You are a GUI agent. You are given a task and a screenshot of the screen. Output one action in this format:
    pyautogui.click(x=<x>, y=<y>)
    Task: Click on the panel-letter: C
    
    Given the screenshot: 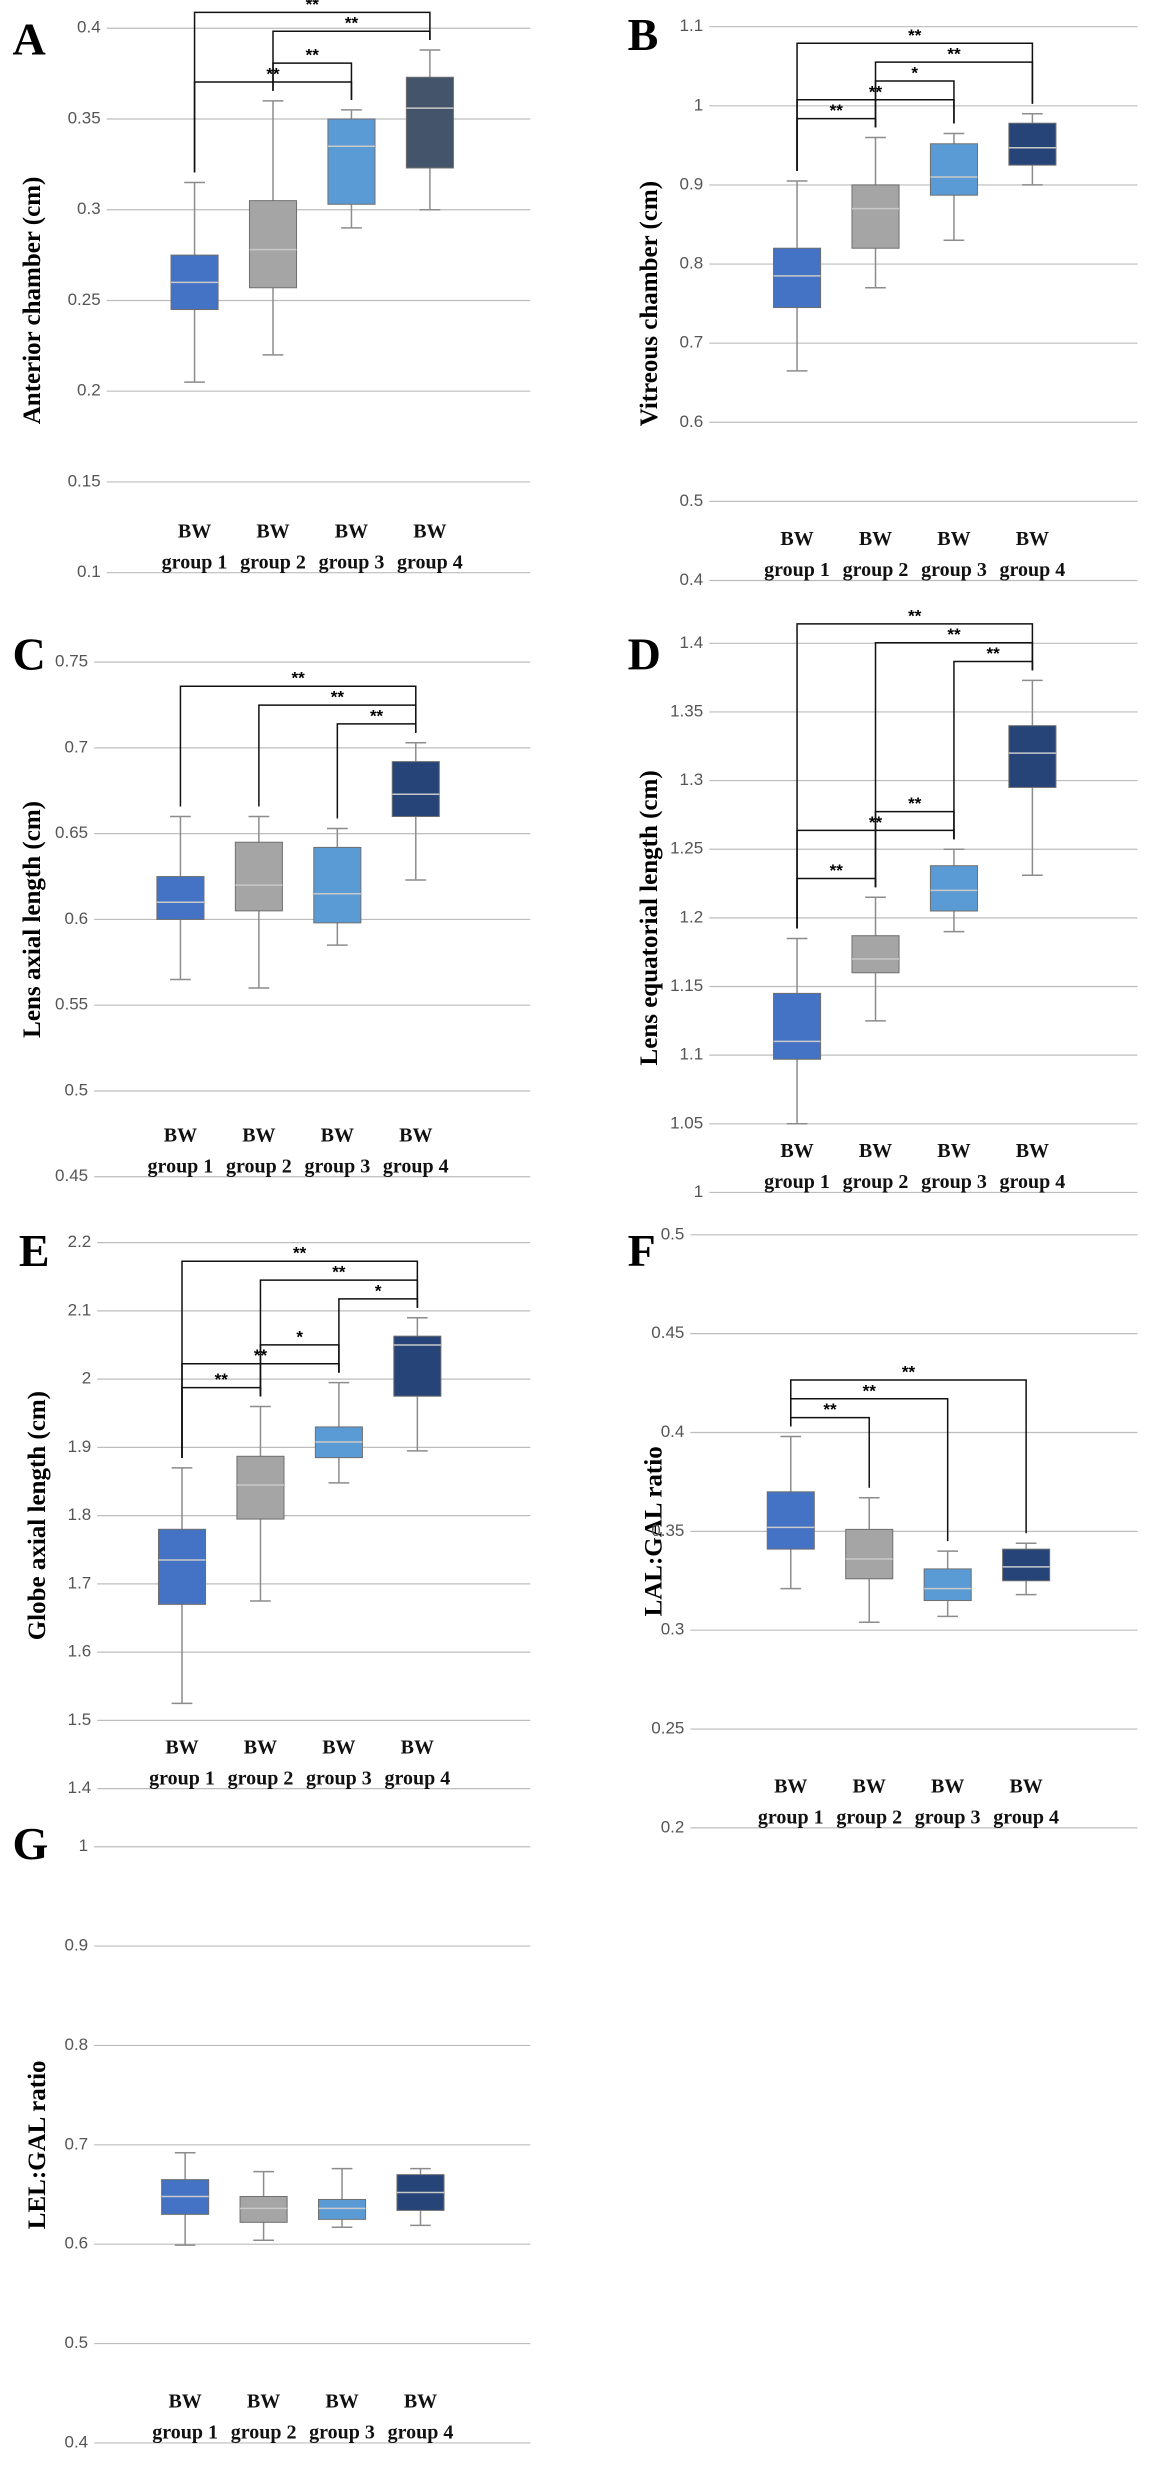 What is the action you would take?
    pyautogui.click(x=29, y=654)
    